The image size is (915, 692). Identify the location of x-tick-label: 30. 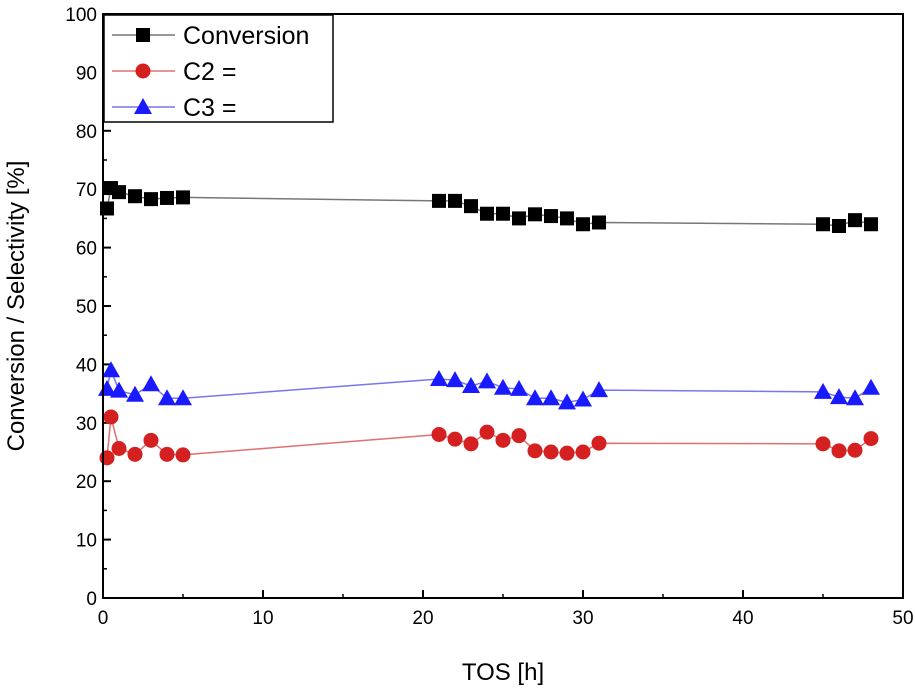
(582, 618).